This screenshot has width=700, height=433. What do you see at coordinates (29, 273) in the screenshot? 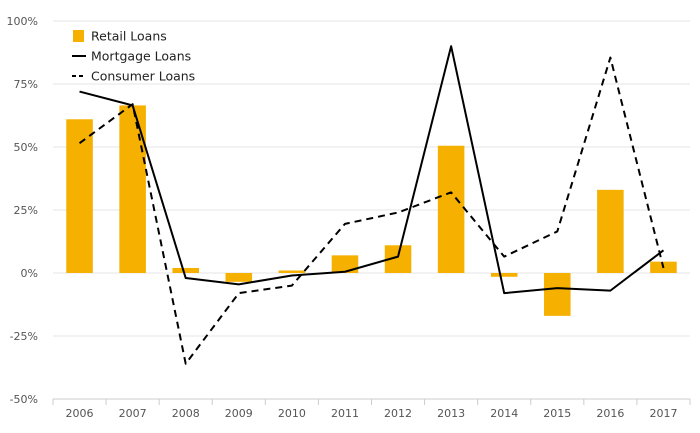
I see `y-tick-label: 0%` at bounding box center [29, 273].